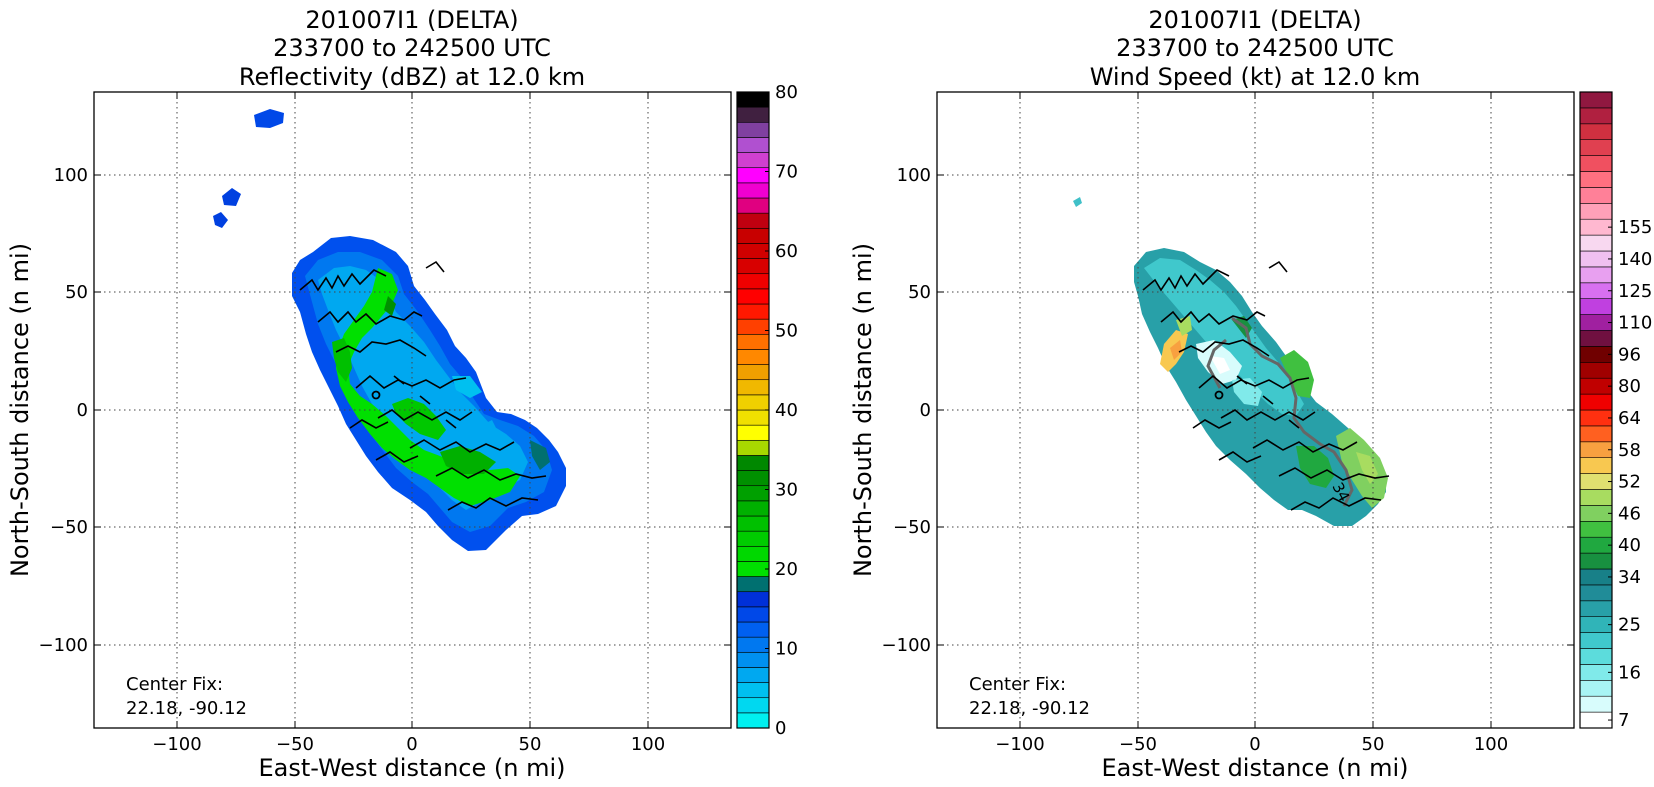 The width and height of the screenshot is (1654, 787). I want to click on left-colorbar: 0 10 20 30 40 50 60 70 80, so click(767, 410).